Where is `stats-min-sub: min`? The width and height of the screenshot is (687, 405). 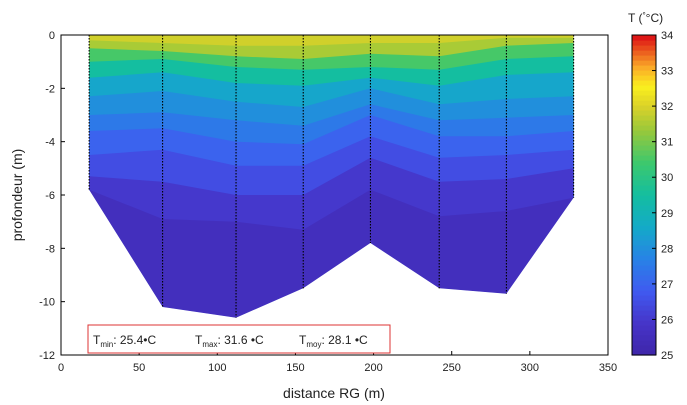 stats-min-sub: min is located at coordinates (106, 344).